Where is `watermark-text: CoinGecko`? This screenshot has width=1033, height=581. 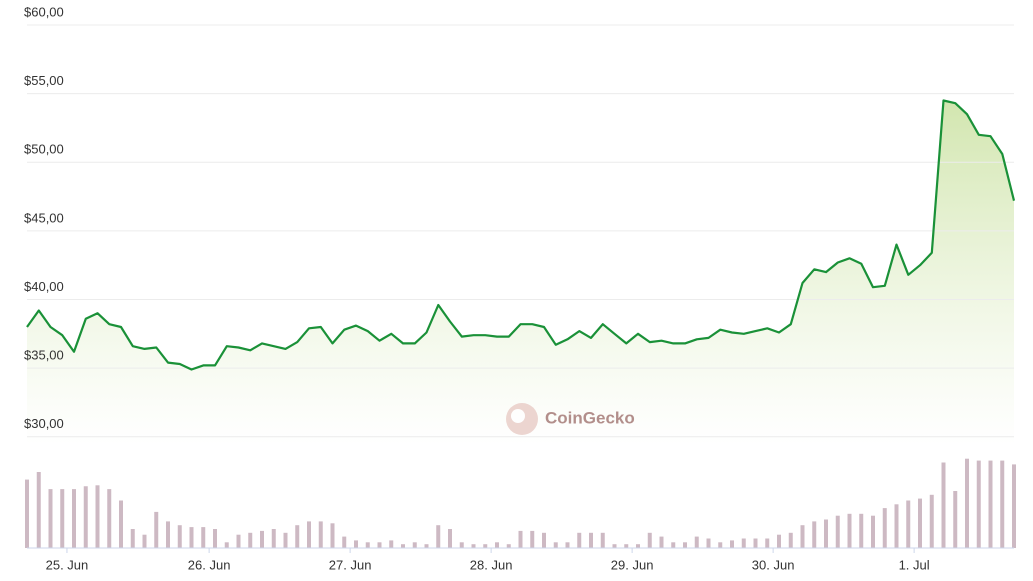
watermark-text: CoinGecko is located at coordinates (590, 417).